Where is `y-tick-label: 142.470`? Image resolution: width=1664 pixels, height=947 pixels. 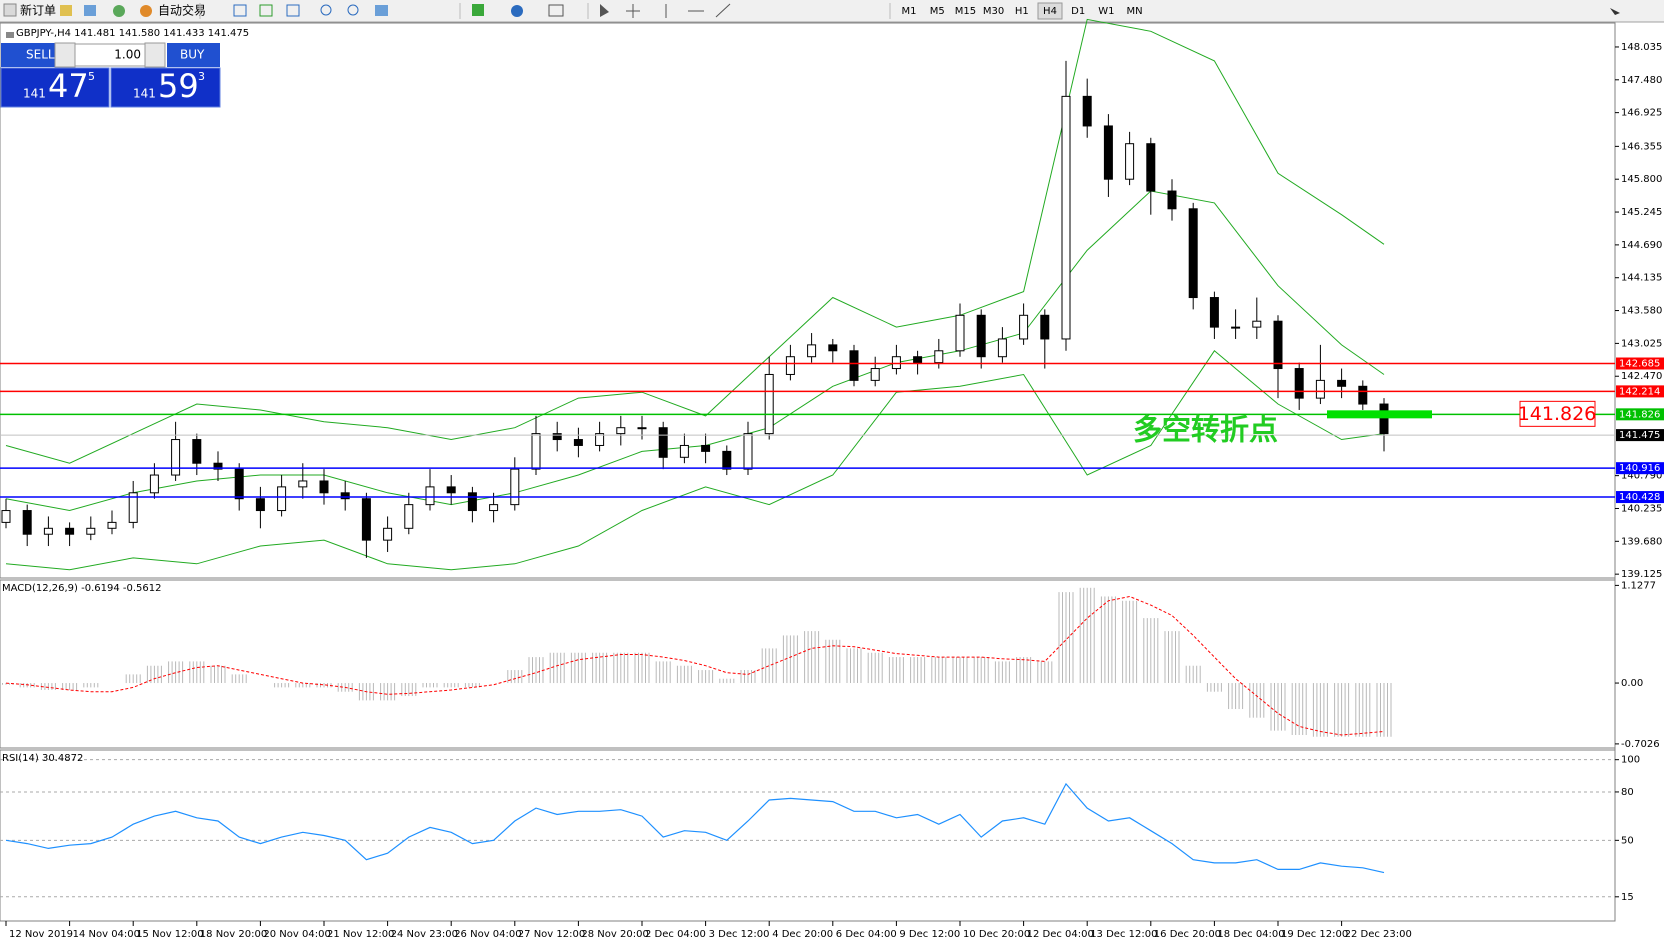 y-tick-label: 142.470 is located at coordinates (1641, 376).